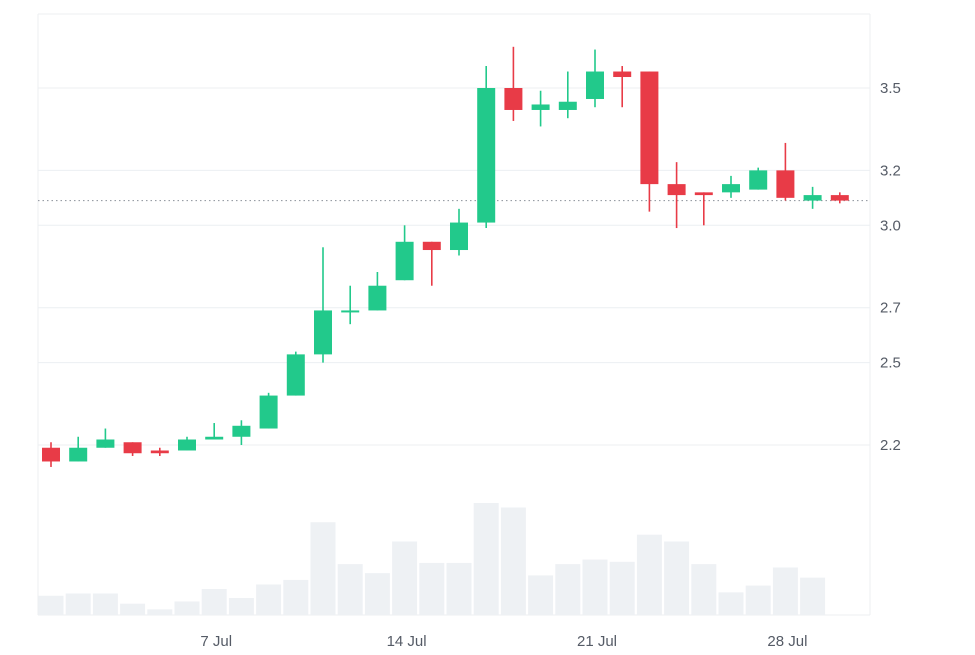  What do you see at coordinates (503, 641) in the screenshot?
I see `x-axis-labels: 7 Jul 14 Jul 21 Jul 28 Jul` at bounding box center [503, 641].